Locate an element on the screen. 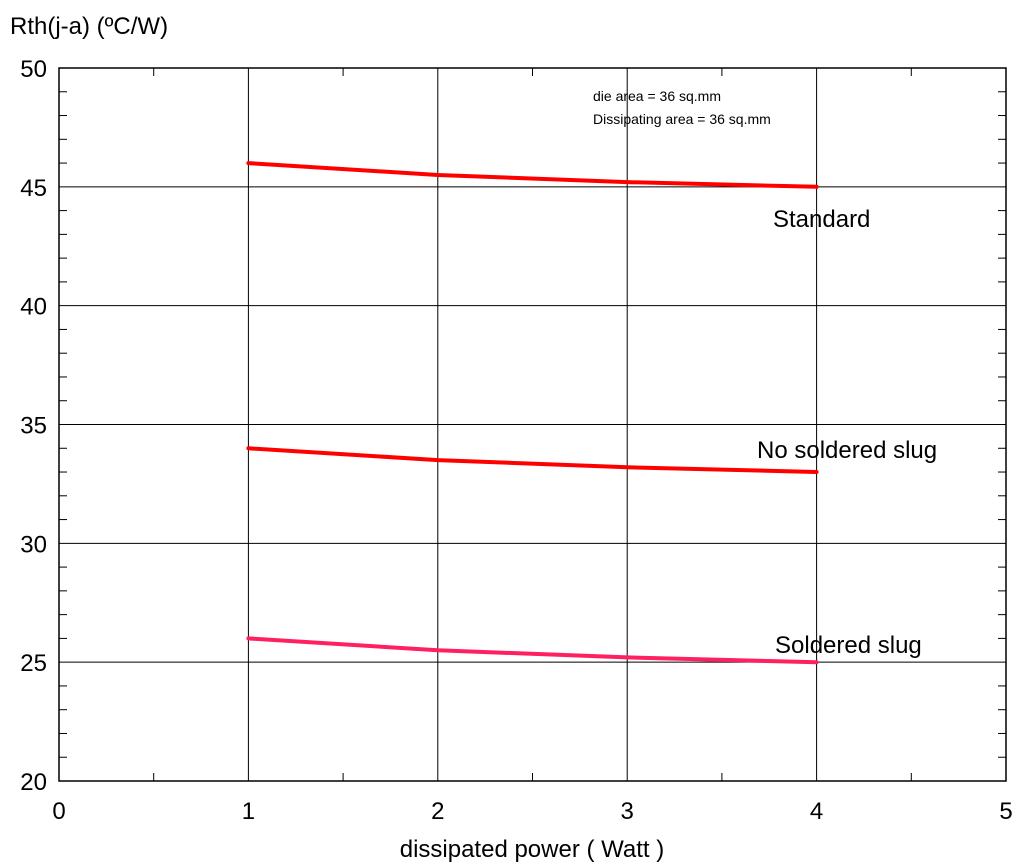  y-axis-title: Rth(j-a) (ºC/W) is located at coordinates (89, 26).